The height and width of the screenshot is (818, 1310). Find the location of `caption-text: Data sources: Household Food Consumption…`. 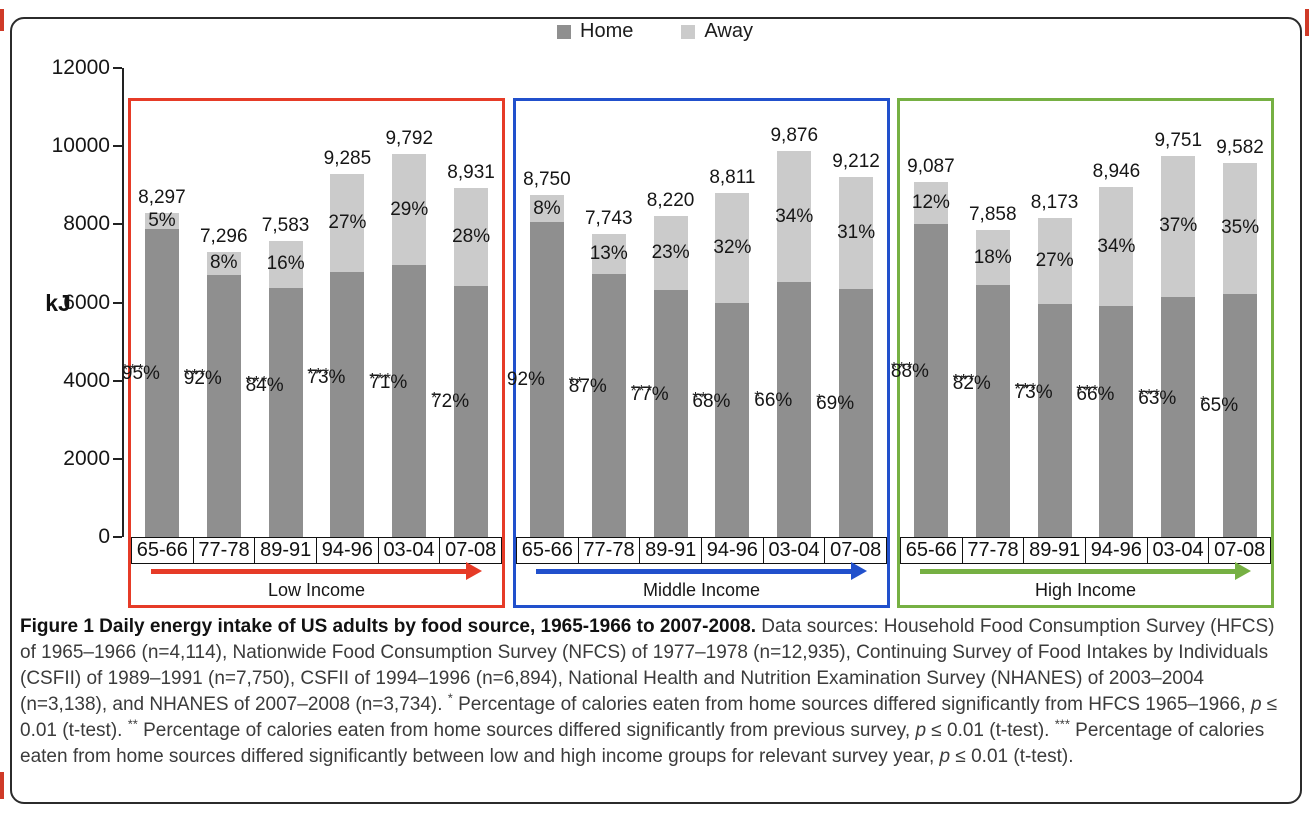

caption-text: Data sources: Household Food Consumption… is located at coordinates (647, 665).